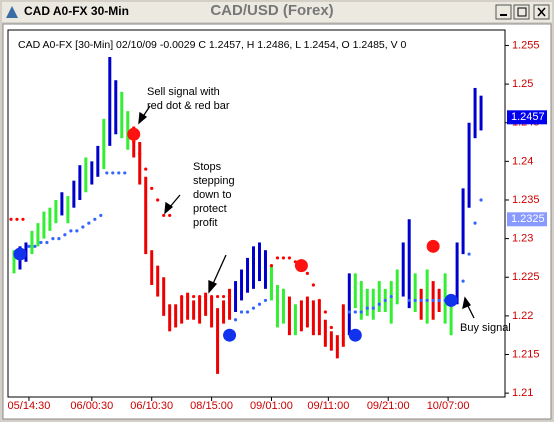 The width and height of the screenshot is (554, 422). I want to click on annotation: profit, so click(205, 223).